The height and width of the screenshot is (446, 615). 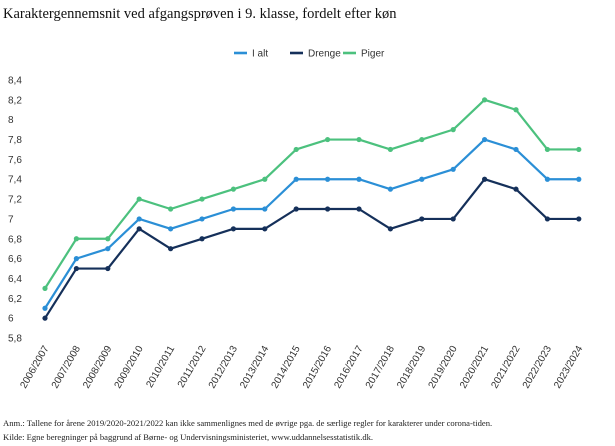 I want to click on x-tick-label: 2021/2022, so click(x=505, y=367).